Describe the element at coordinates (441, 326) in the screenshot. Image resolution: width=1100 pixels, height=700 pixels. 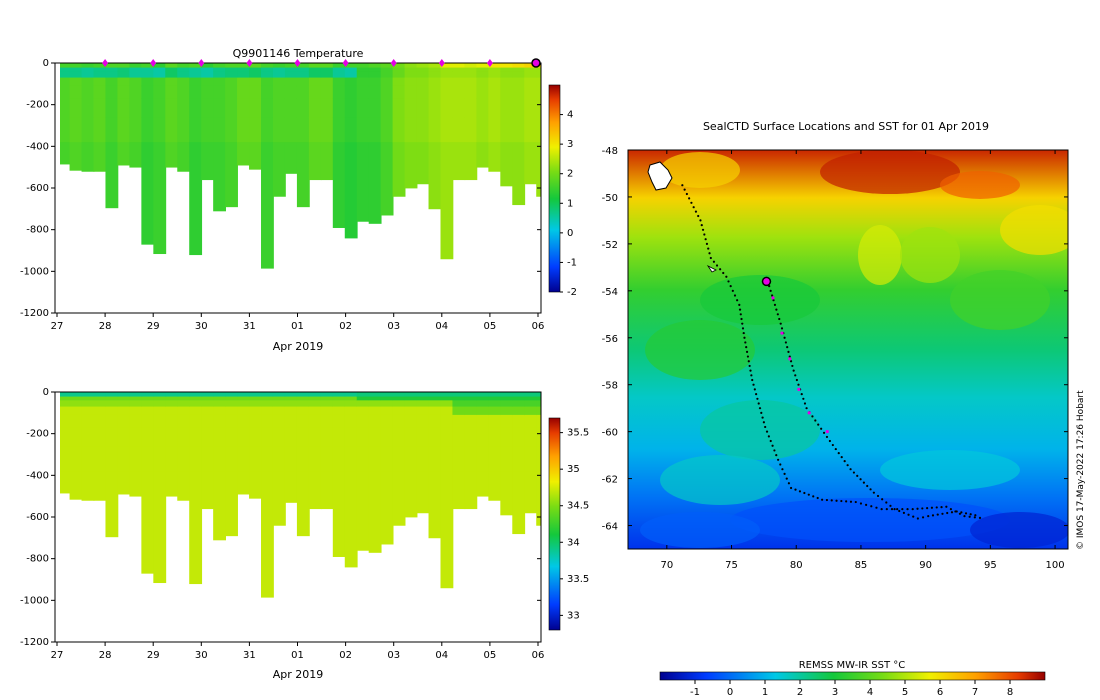
I see `x-tick-label: 04` at that location.